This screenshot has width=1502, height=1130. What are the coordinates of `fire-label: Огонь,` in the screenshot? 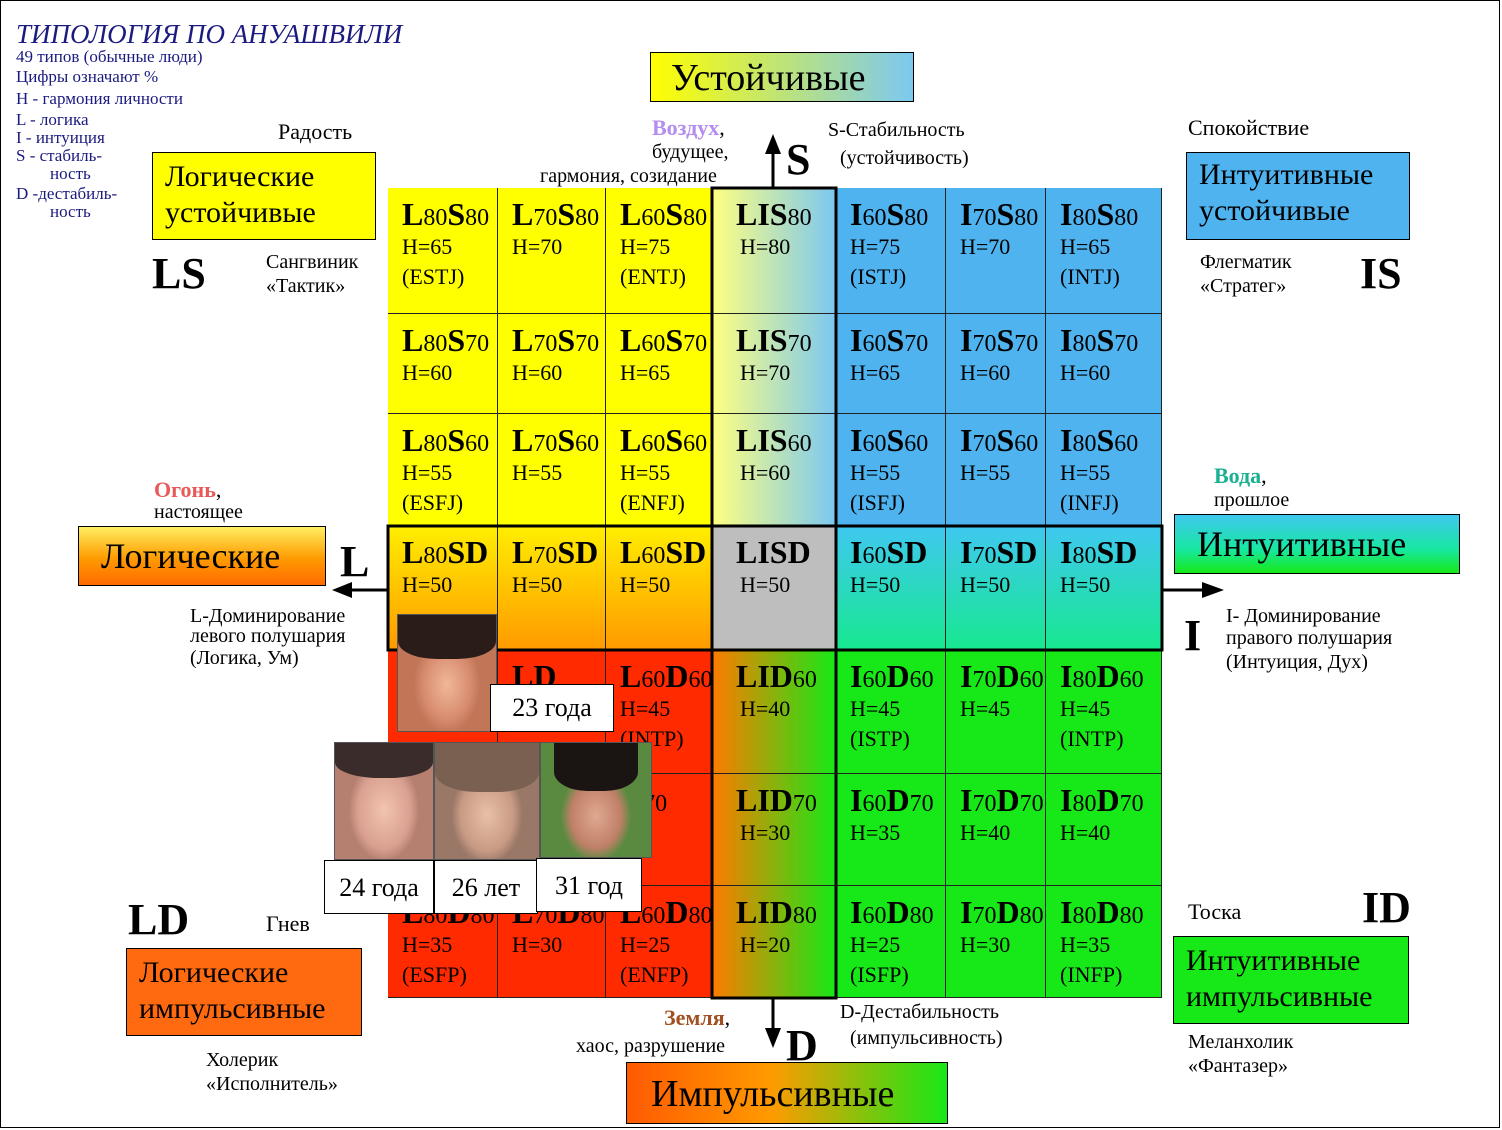 It's located at (187, 490).